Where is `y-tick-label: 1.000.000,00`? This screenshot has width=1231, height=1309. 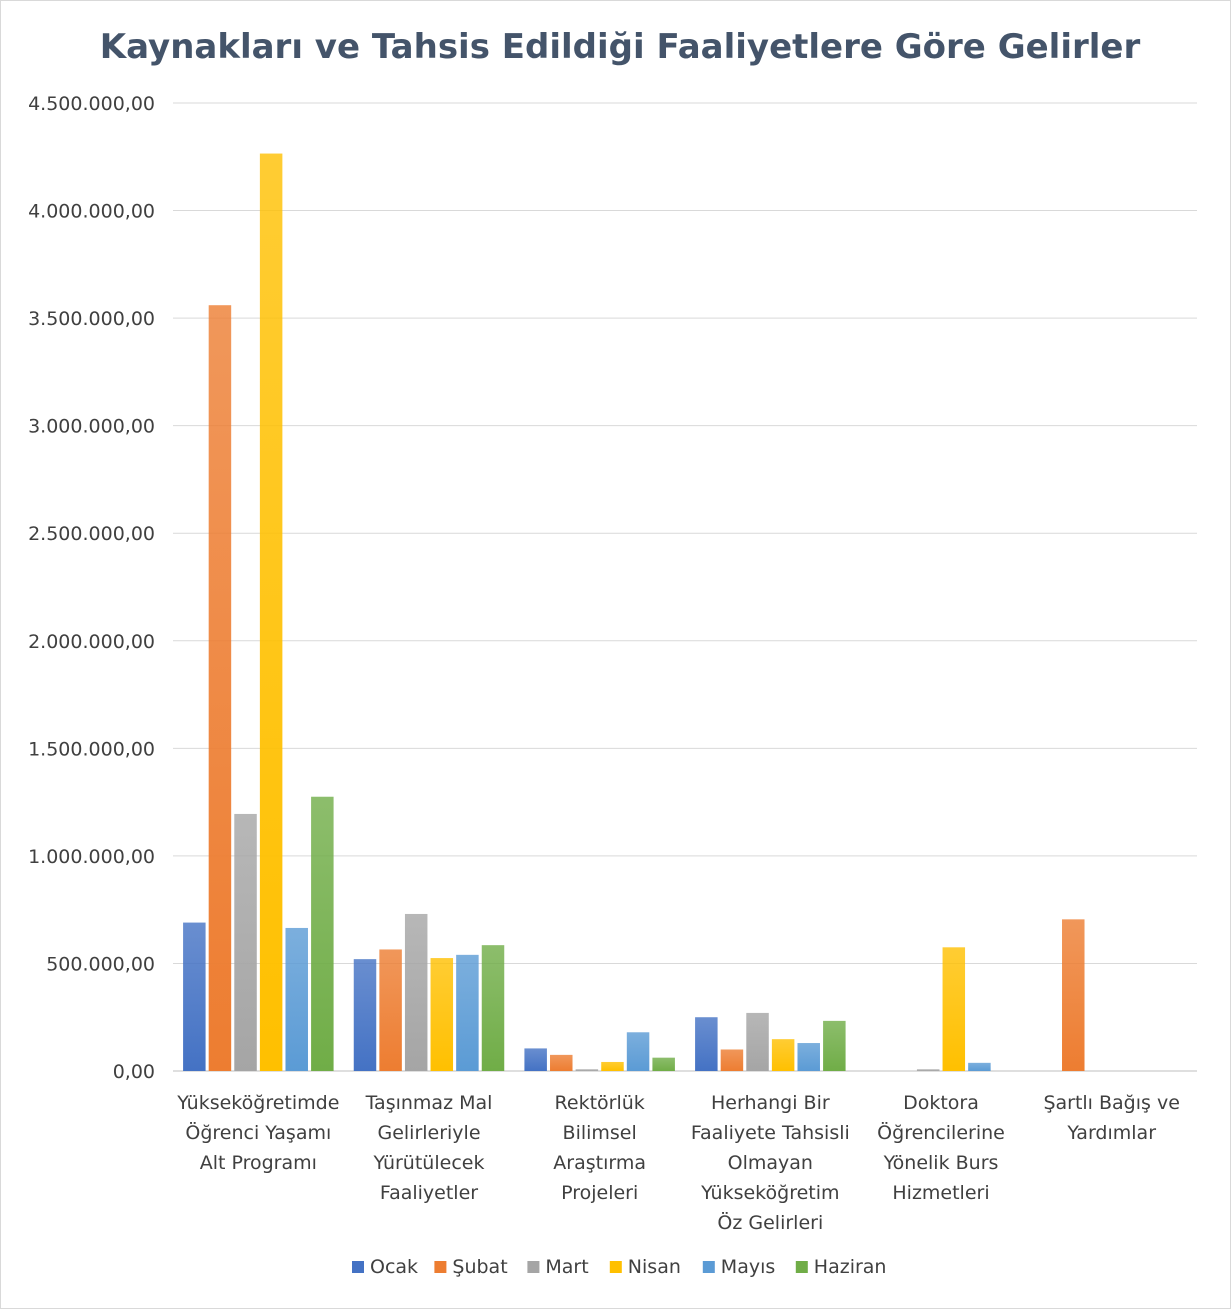 y-tick-label: 1.000.000,00 is located at coordinates (91, 857).